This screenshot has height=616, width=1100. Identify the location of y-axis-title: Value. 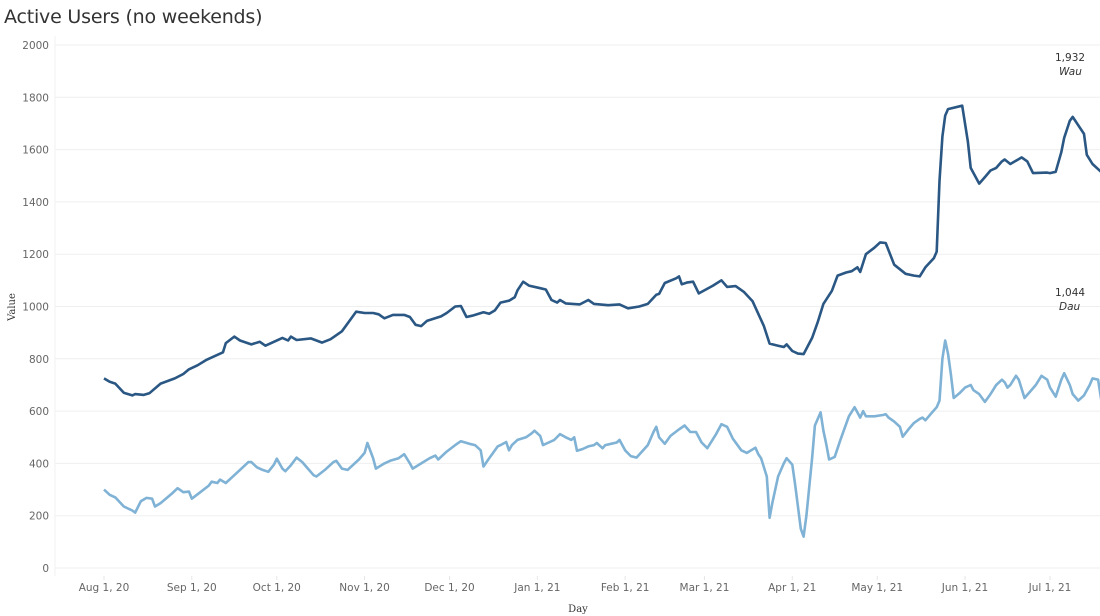
(12, 307).